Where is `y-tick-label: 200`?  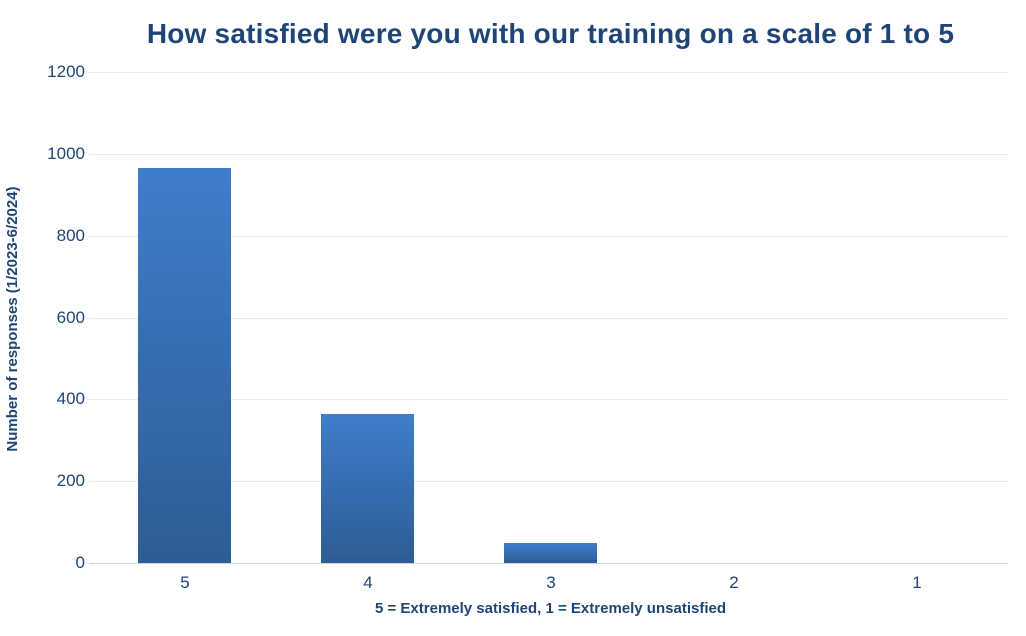 y-tick-label: 200 is located at coordinates (70, 480).